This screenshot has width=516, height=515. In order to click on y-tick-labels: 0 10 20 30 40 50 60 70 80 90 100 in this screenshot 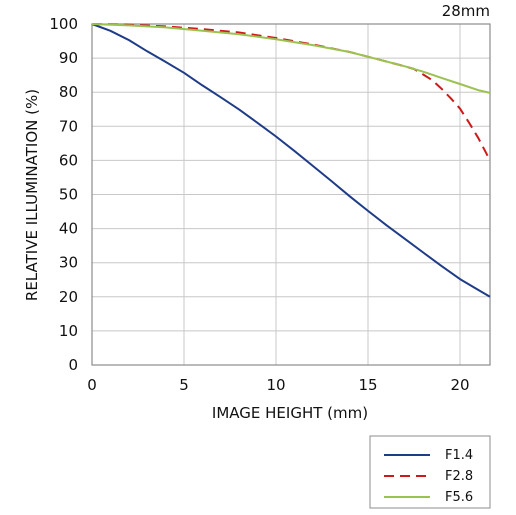, I will do `click(63, 194)`.